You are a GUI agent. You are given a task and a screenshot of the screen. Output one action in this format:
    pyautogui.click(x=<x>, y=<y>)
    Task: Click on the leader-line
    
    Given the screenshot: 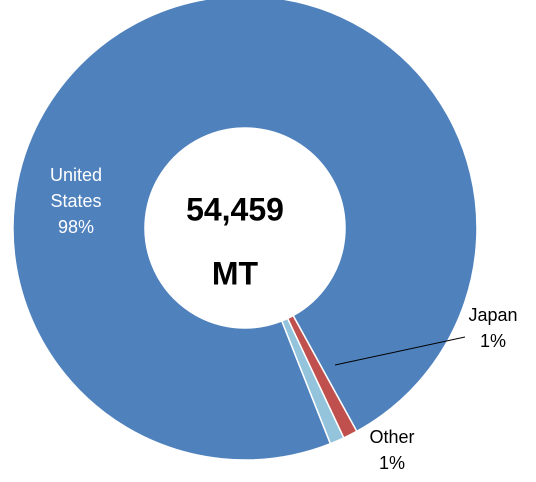 What is the action you would take?
    pyautogui.click(x=400, y=351)
    